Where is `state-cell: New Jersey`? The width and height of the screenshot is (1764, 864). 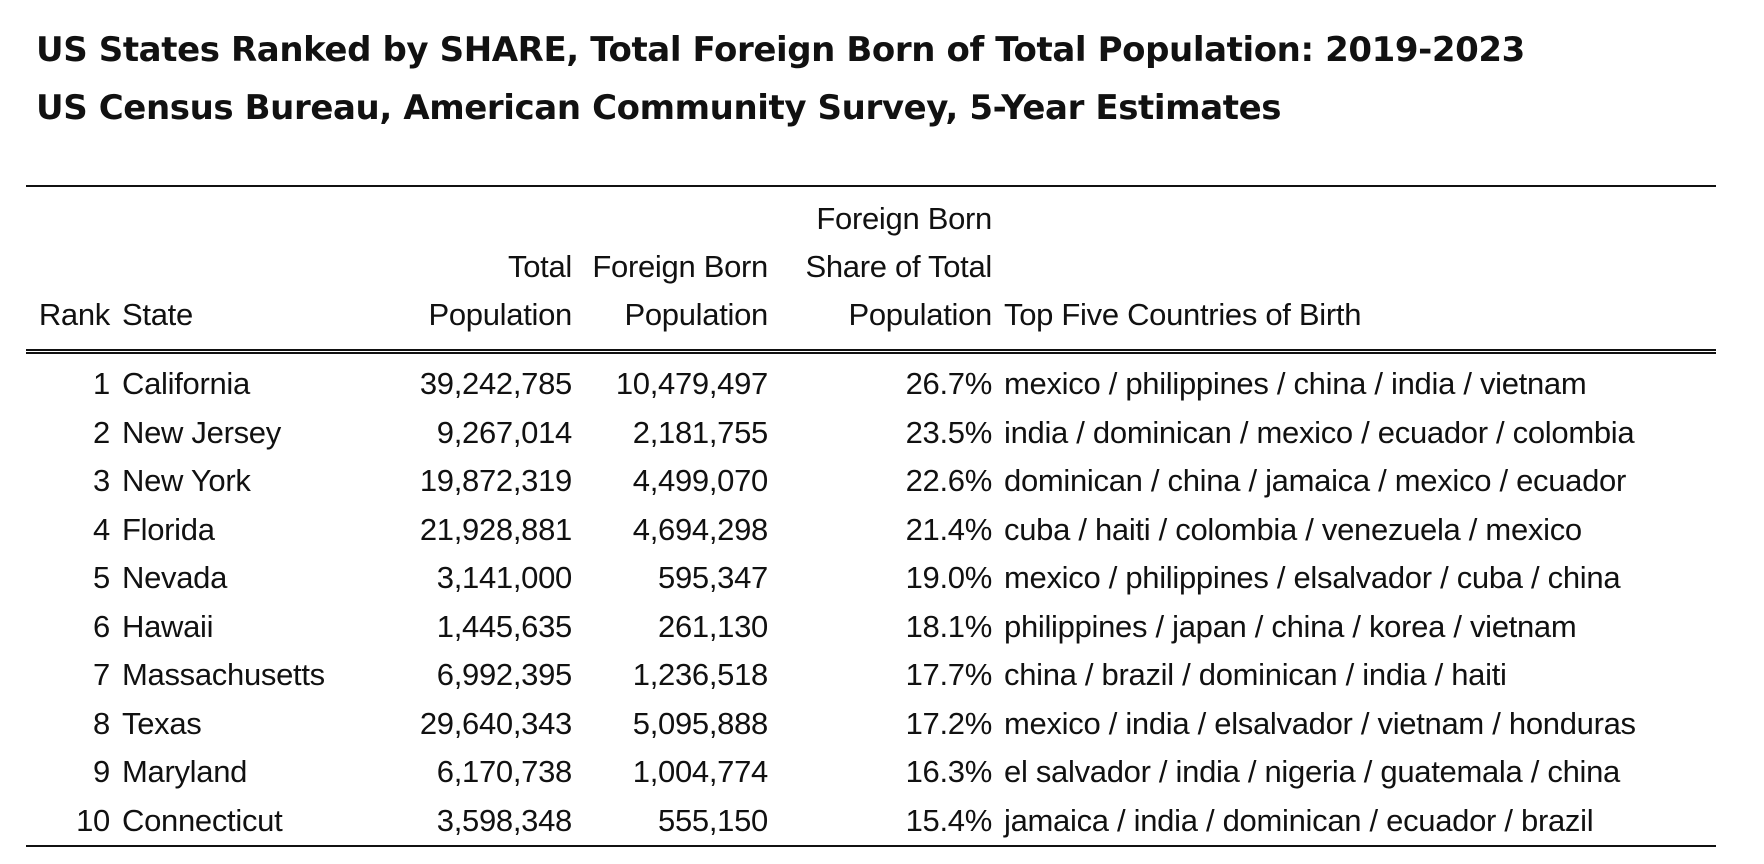 state-cell: New Jersey is located at coordinates (201, 432).